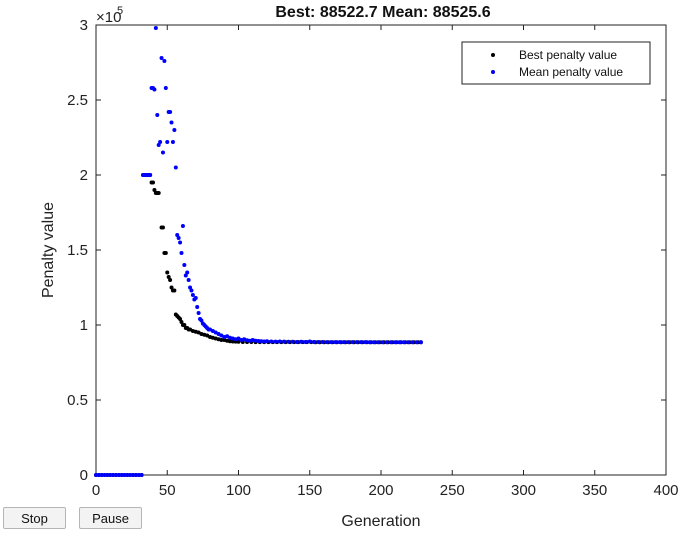 Image resolution: width=685 pixels, height=537 pixels. What do you see at coordinates (380, 521) in the screenshot?
I see `x-axis-label: Generation` at bounding box center [380, 521].